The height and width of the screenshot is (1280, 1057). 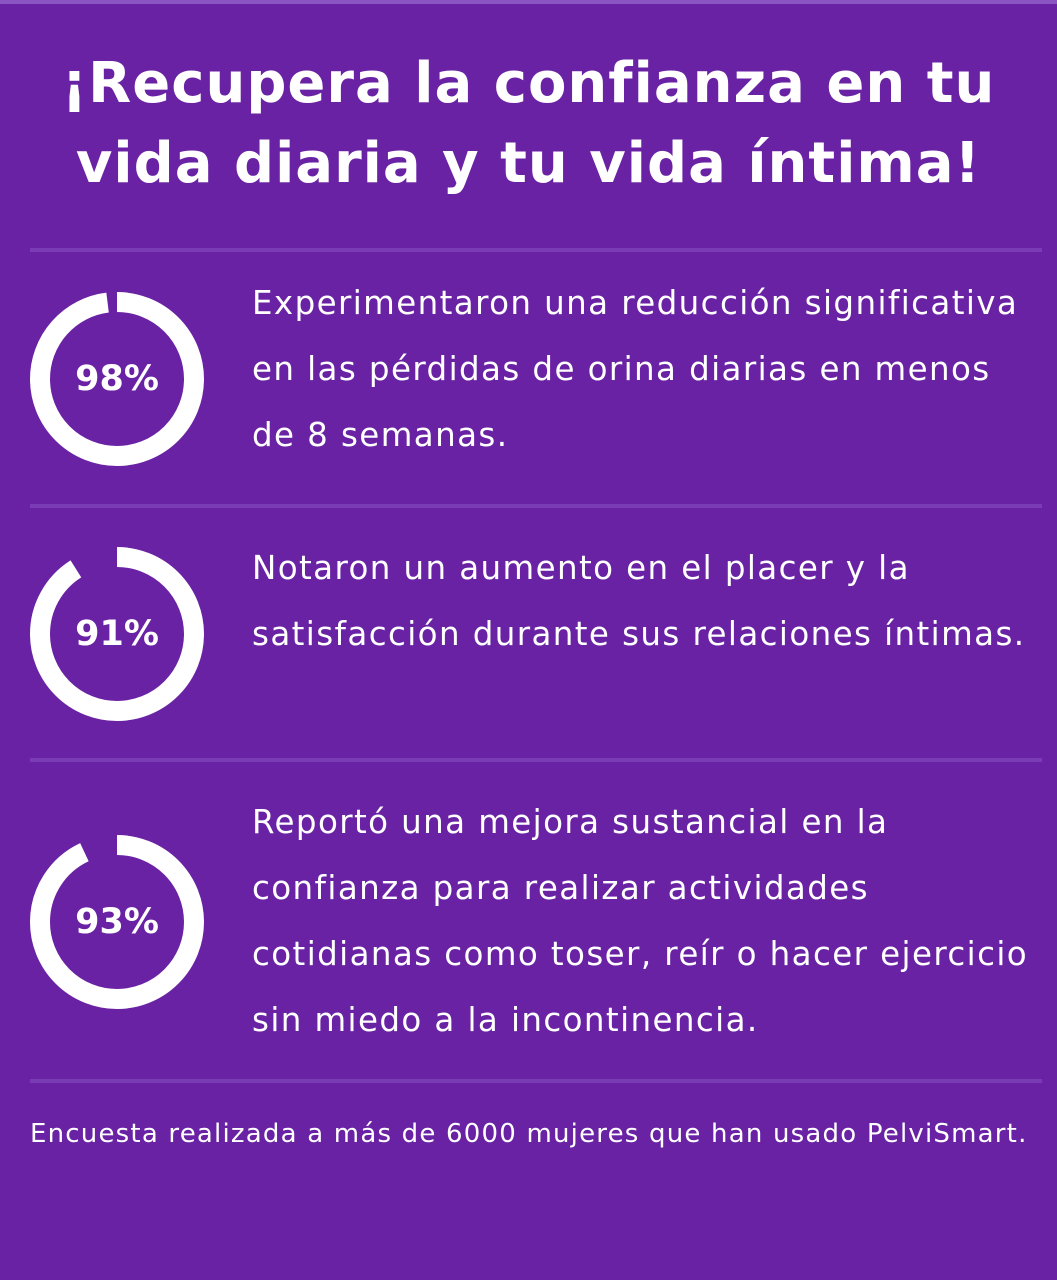 I want to click on progress-ring: 98%, so click(x=117, y=379).